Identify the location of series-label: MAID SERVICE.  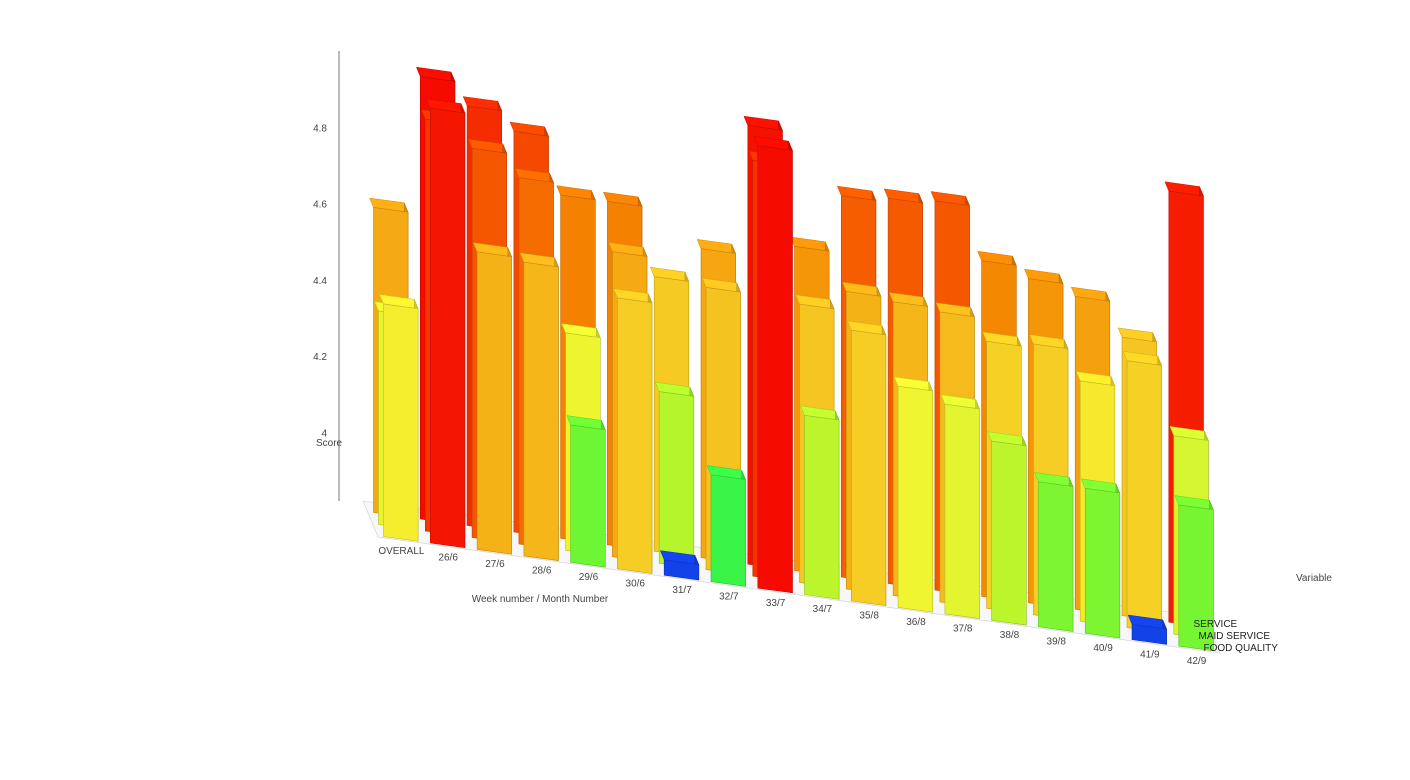
(1235, 636).